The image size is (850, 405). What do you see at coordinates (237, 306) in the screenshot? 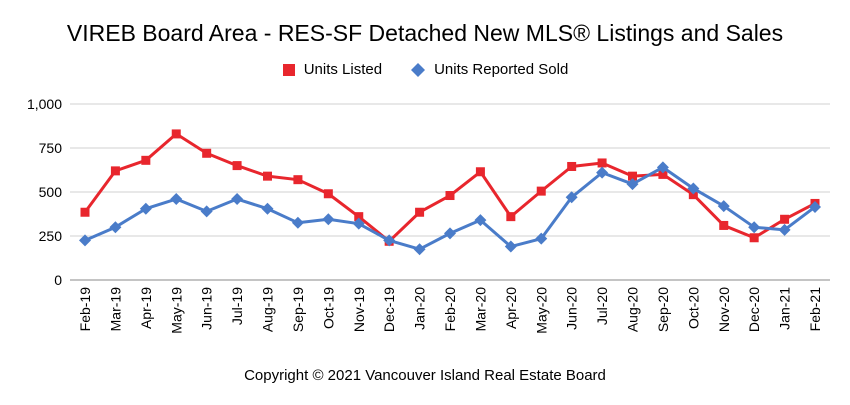
I see `x-tick-label: Jul-19` at bounding box center [237, 306].